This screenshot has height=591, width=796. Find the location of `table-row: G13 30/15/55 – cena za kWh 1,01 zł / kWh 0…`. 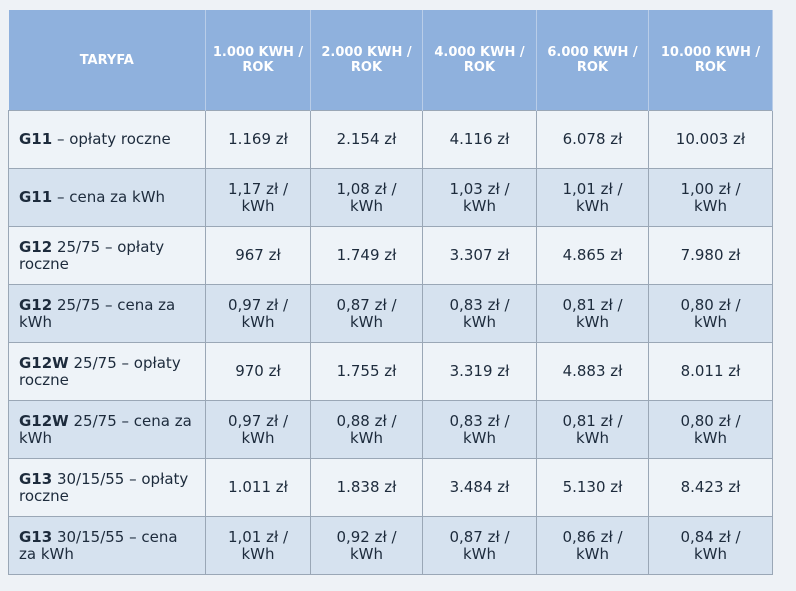

table-row: G13 30/15/55 – cena za kWh 1,01 zł / kWh 0… is located at coordinates (390, 545).